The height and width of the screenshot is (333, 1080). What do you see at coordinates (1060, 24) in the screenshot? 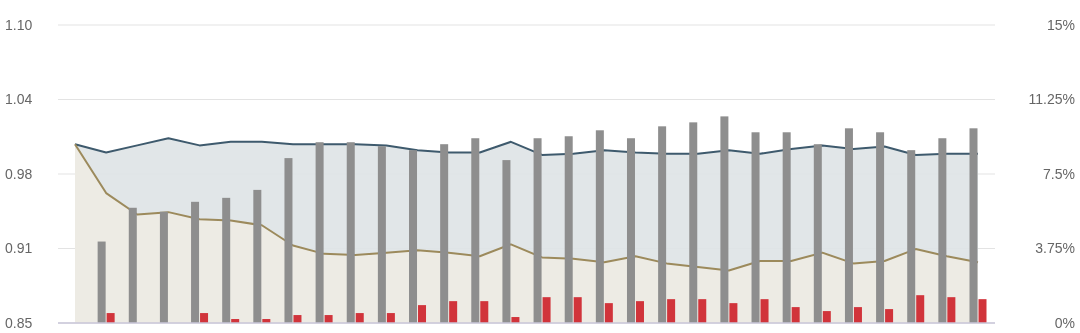
I see `y2-tick-label: 15%` at bounding box center [1060, 24].